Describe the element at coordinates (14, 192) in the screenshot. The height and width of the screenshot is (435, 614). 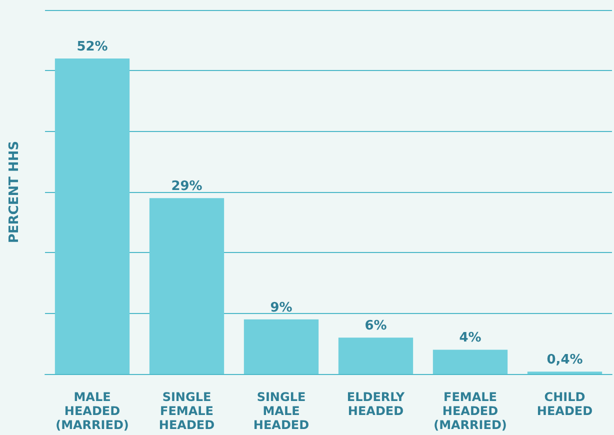
I see `y-axis-title: PERCENT HHS` at that location.